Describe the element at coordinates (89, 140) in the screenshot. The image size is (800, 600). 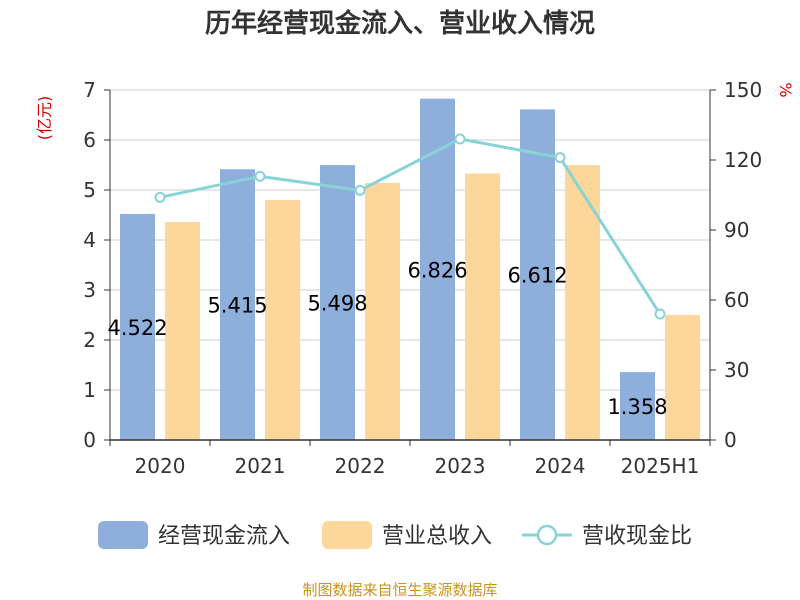
I see `left-tick-label: 6` at that location.